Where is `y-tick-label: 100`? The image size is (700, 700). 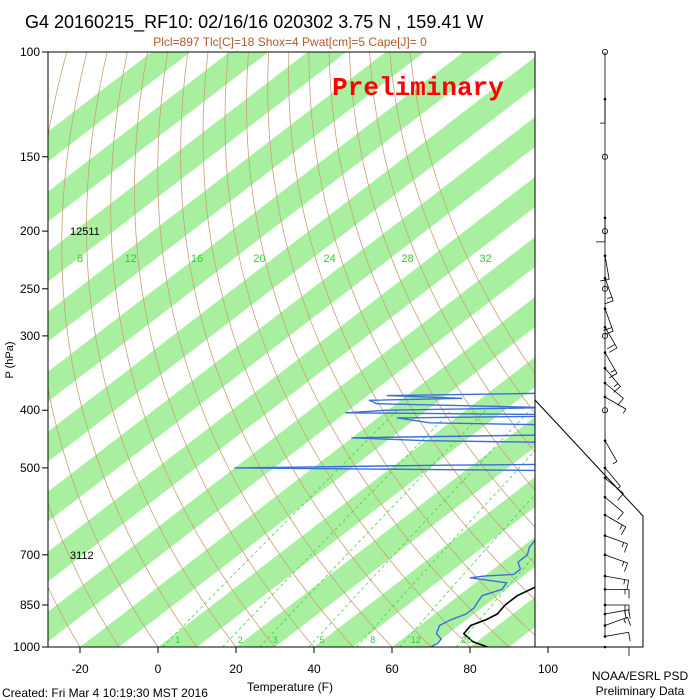 y-tick-label: 100 is located at coordinates (30, 52).